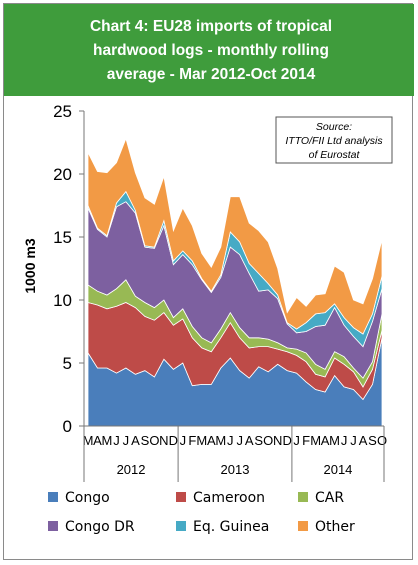 The width and height of the screenshot is (418, 565). I want to click on chart-title-line-2: hardwood logs - monthly rolling, so click(211, 50).